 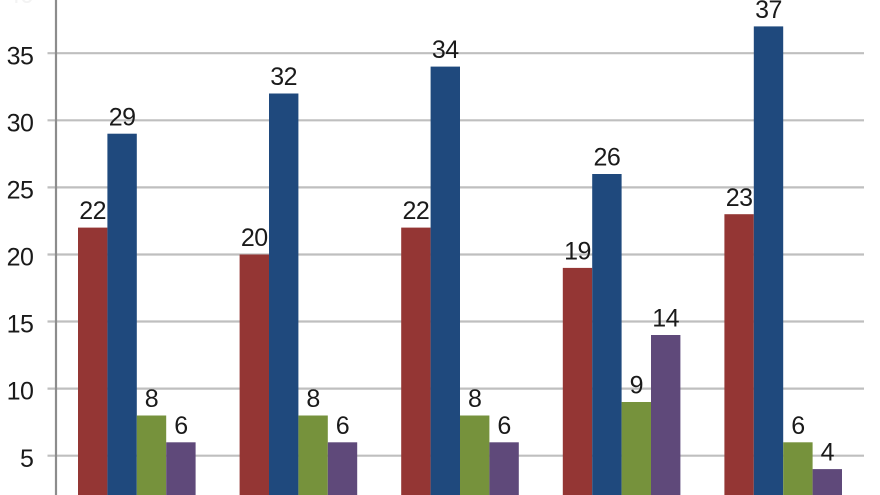 I want to click on svg-text: 37, so click(x=768, y=12).